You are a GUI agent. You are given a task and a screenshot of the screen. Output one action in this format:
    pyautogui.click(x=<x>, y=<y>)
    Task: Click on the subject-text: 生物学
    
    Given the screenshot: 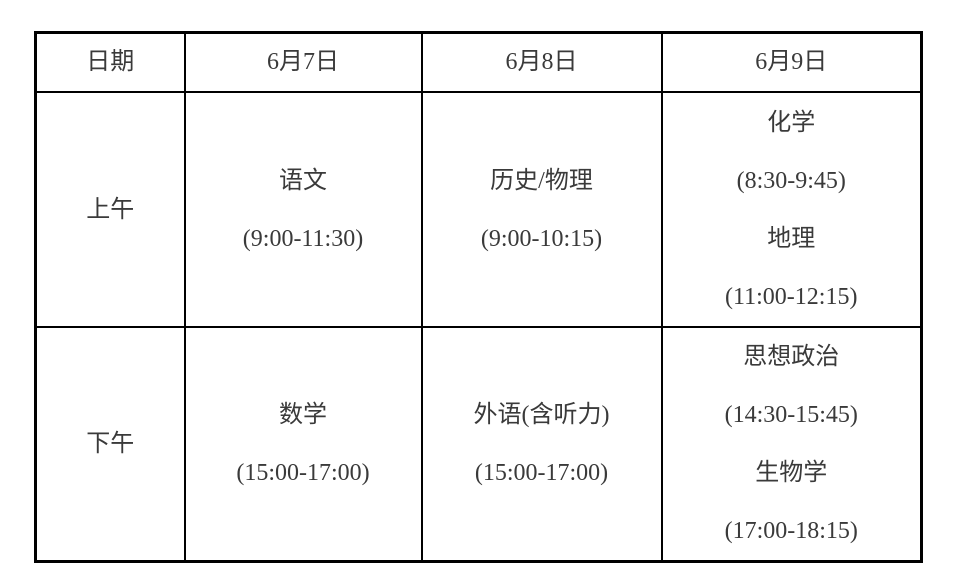 What is the action you would take?
    pyautogui.click(x=791, y=473)
    